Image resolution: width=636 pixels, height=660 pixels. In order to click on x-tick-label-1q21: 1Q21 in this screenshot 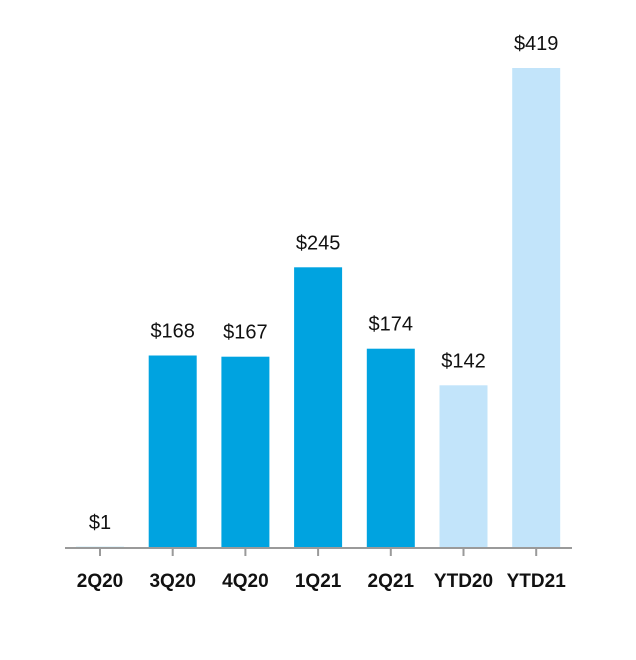, I will do `click(318, 581)`.